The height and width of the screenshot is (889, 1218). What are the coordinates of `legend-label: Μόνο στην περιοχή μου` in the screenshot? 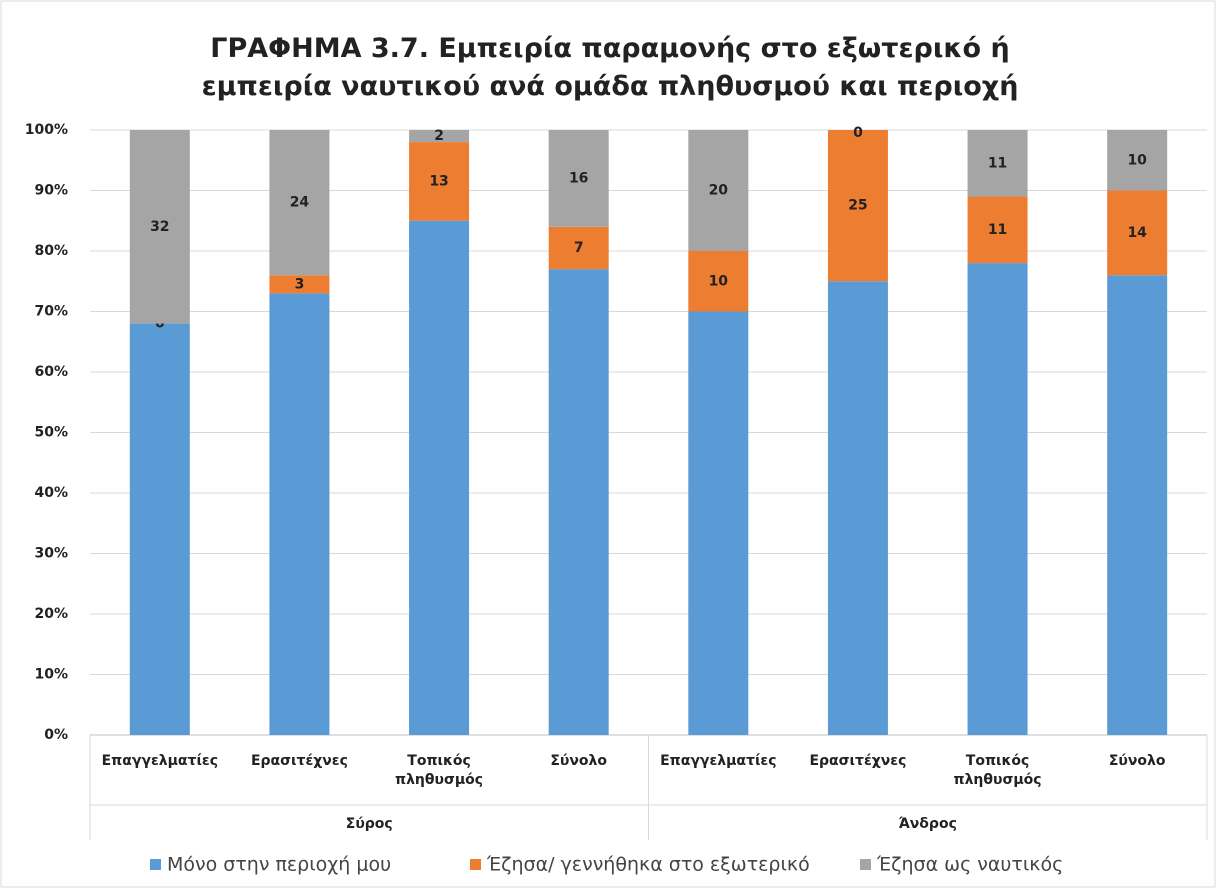 It's located at (279, 865).